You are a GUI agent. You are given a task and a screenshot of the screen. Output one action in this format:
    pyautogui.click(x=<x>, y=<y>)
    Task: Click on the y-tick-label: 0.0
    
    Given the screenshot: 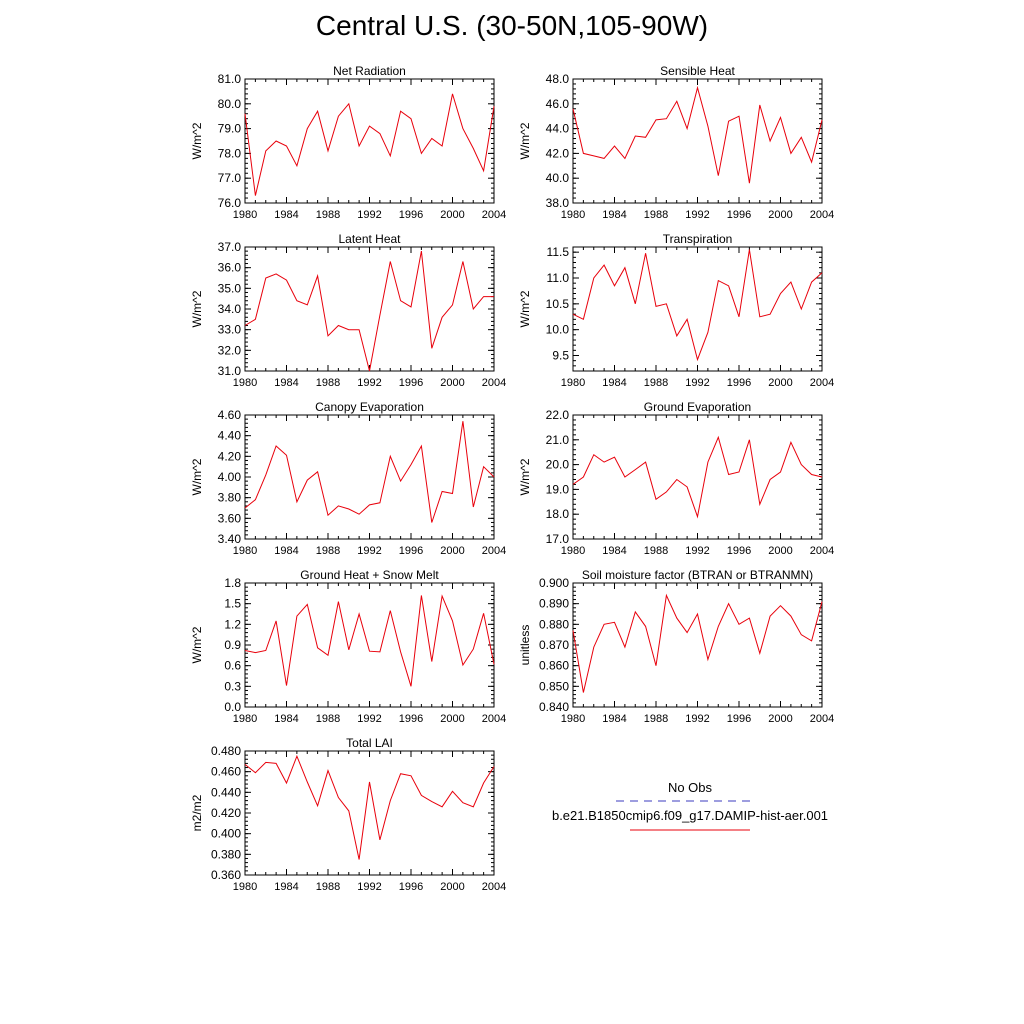 What is the action you would take?
    pyautogui.click(x=232, y=707)
    